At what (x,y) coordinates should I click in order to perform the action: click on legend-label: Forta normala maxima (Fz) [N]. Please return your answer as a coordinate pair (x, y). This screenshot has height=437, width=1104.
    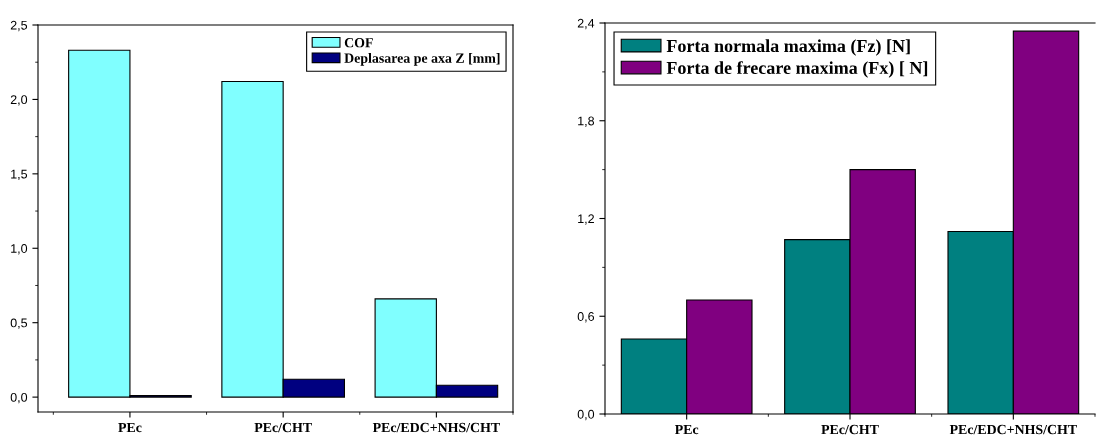
    Looking at the image, I should click on (788, 47).